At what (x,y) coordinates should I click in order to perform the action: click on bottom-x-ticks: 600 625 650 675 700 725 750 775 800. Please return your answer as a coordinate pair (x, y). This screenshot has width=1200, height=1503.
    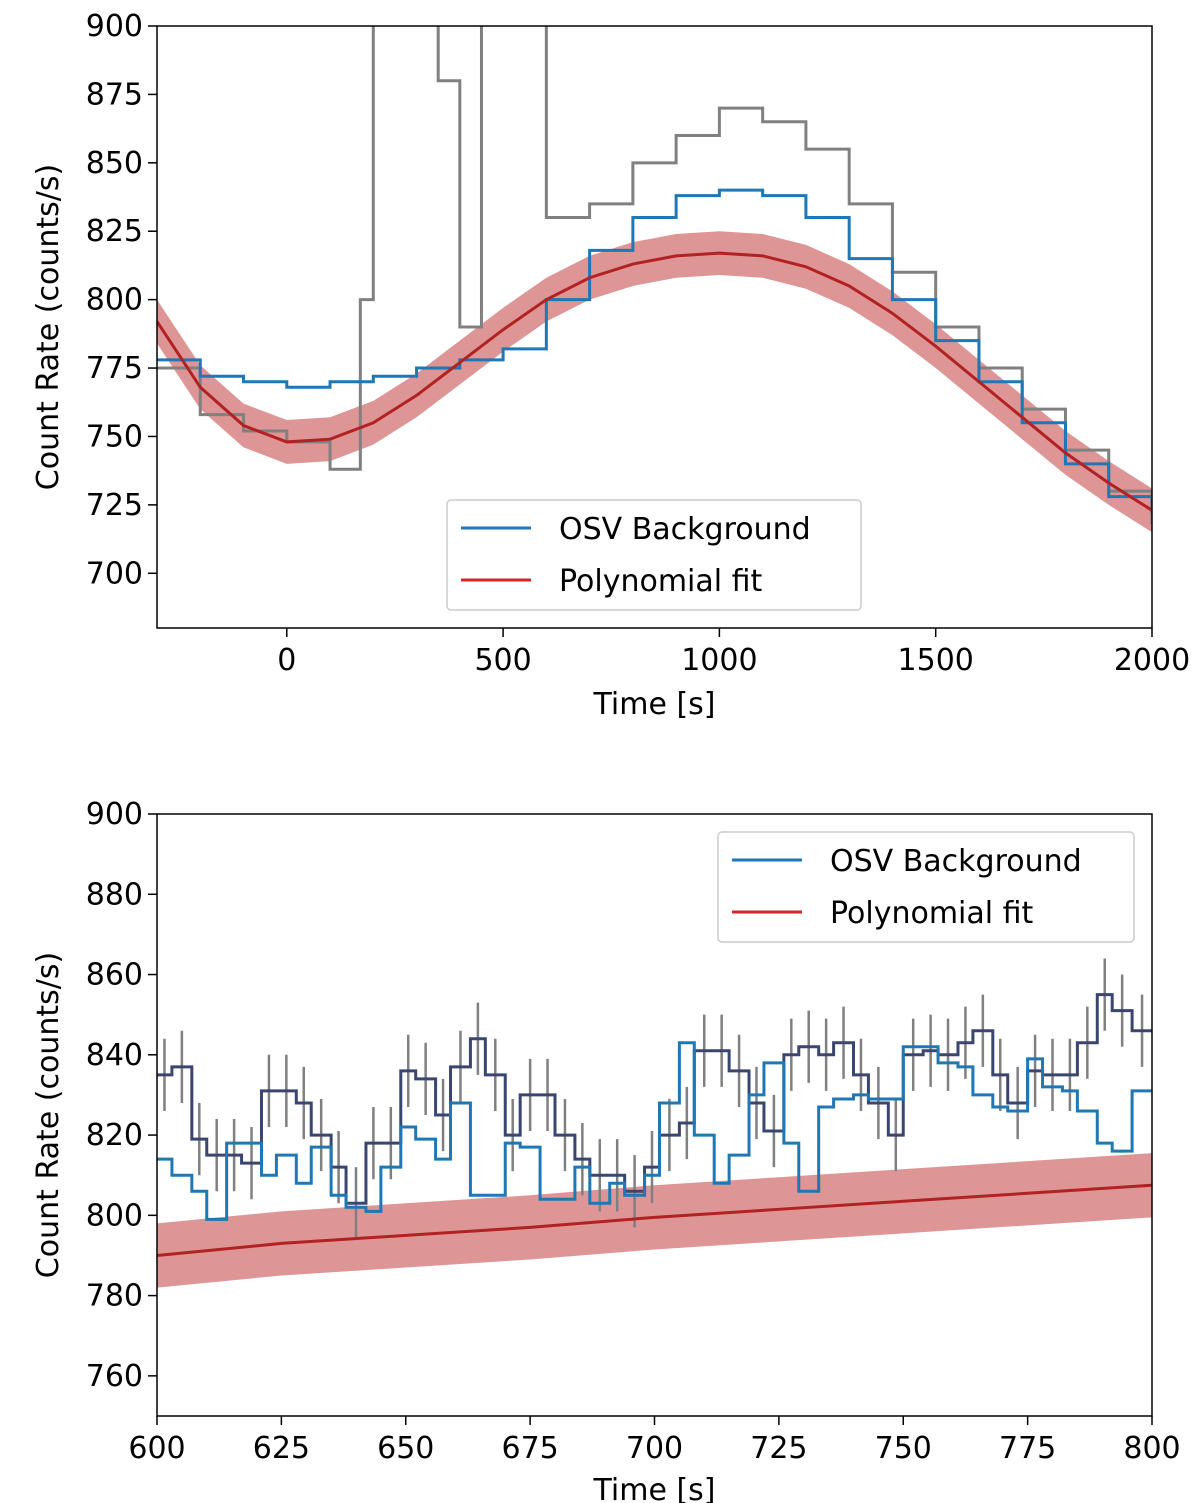
    Looking at the image, I should click on (654, 1441).